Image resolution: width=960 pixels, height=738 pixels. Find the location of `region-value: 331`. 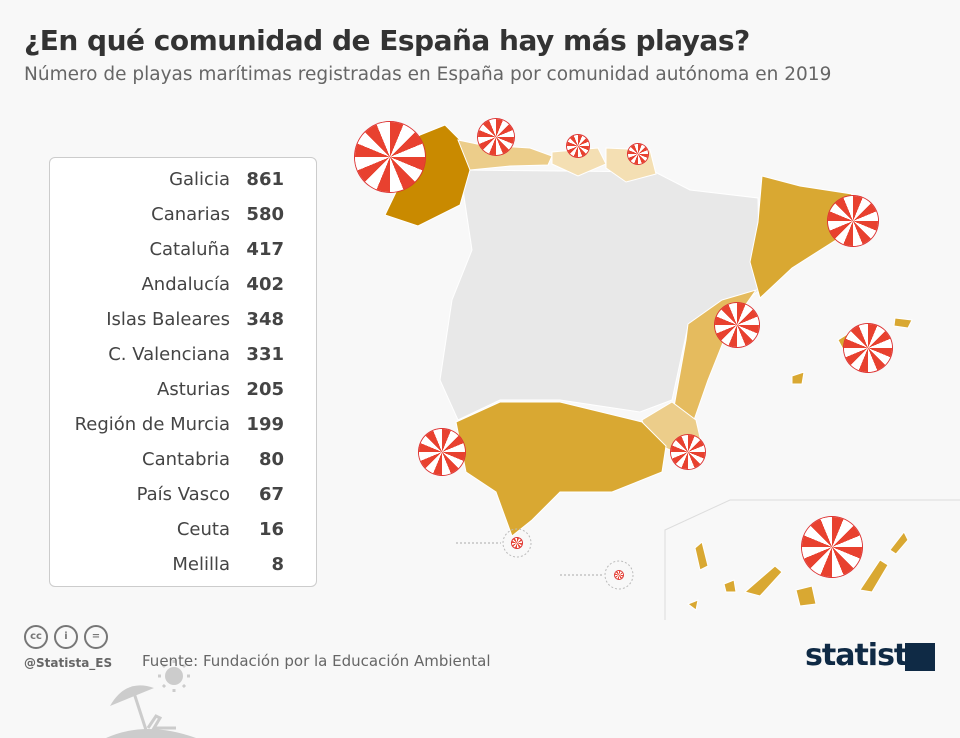

region-value: 331 is located at coordinates (265, 354).